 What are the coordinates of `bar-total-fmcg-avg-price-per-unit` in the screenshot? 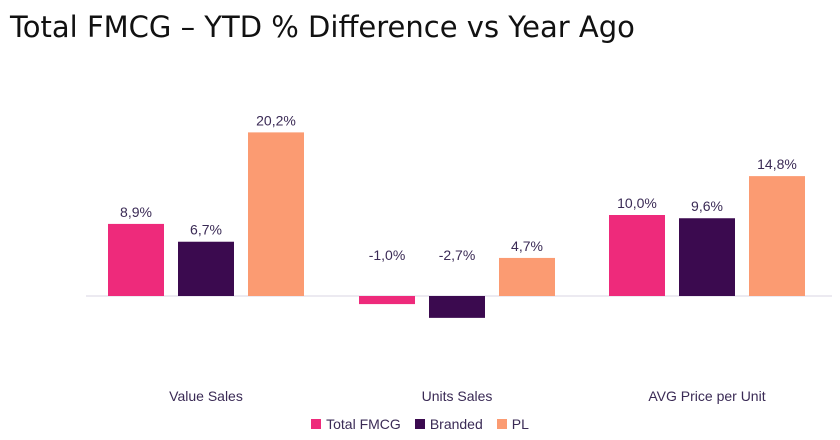 It's located at (637, 255).